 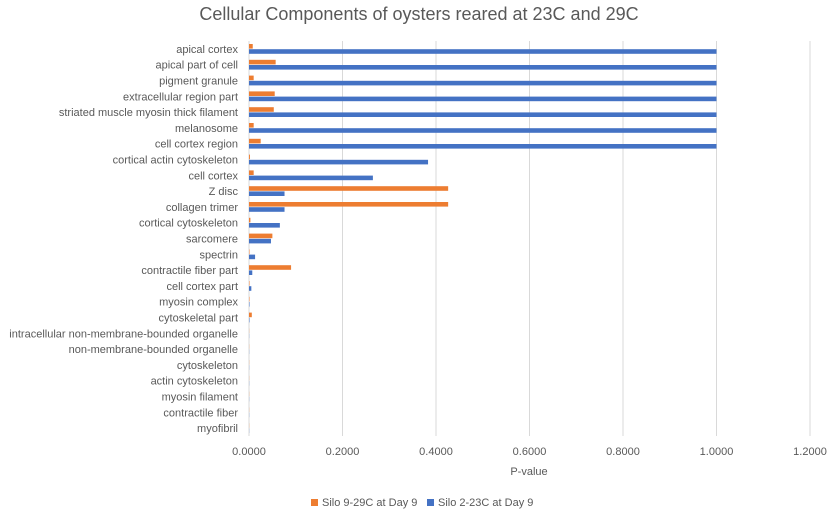 I want to click on x-tick-label: 0.8000, so click(x=623, y=452).